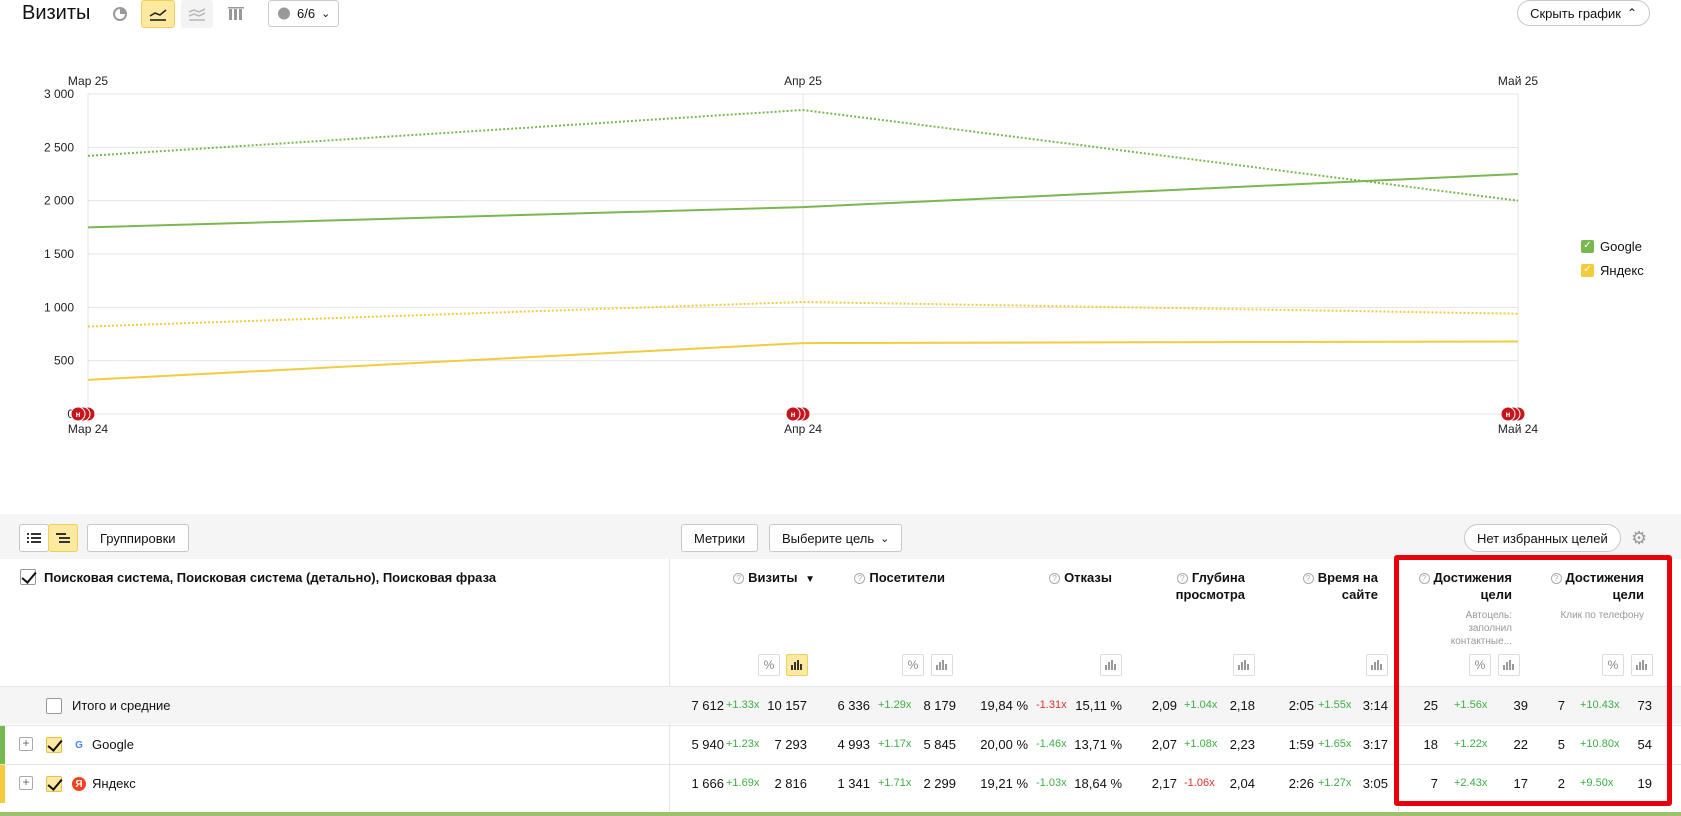  I want to click on visits-compare: 2 816, so click(790, 783).